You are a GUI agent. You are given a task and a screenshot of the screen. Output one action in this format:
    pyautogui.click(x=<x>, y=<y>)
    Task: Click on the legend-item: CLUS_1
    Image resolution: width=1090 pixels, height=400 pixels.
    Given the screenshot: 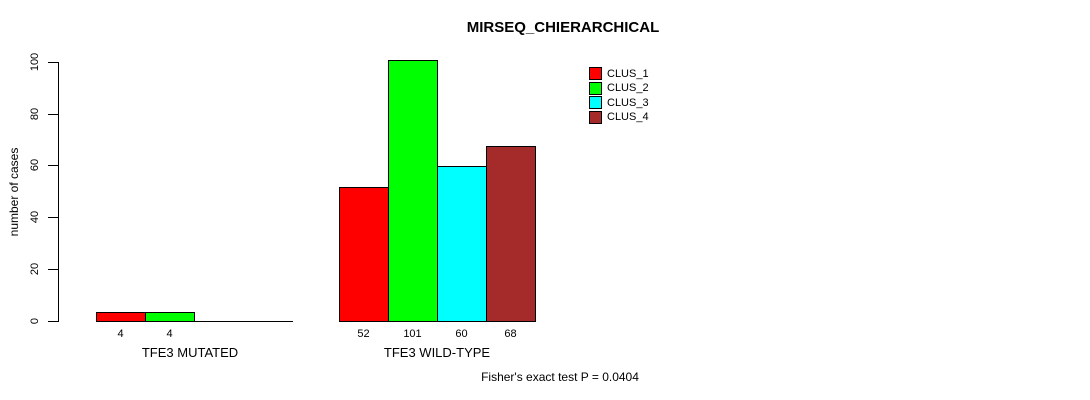 What is the action you would take?
    pyautogui.click(x=619, y=73)
    